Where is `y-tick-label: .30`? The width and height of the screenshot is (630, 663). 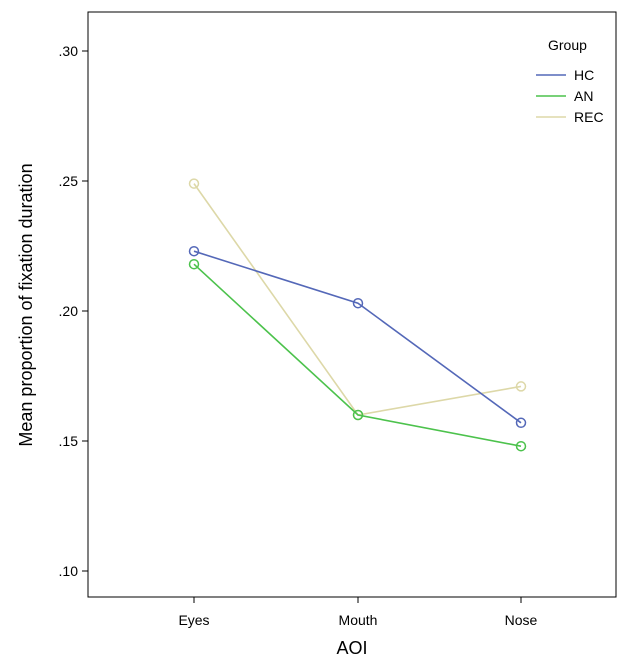
y-tick-label: .30 is located at coordinates (69, 51).